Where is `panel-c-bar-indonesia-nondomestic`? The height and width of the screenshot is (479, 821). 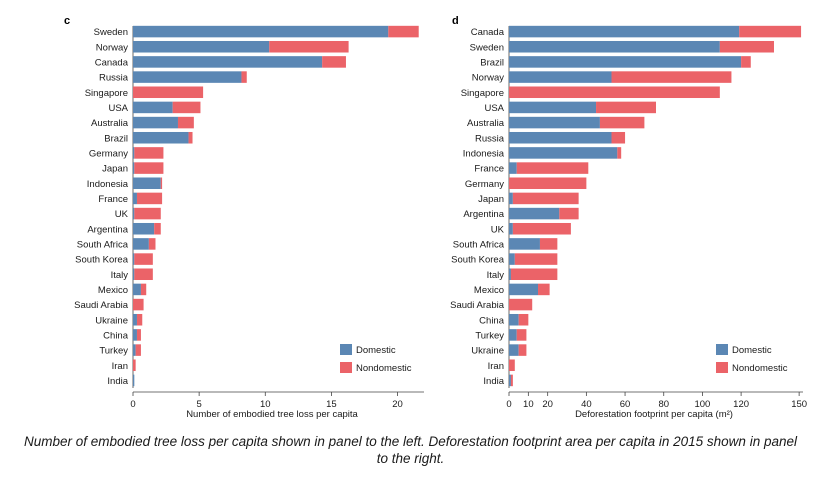
panel-c-bar-indonesia-nondomestic is located at coordinates (161, 183).